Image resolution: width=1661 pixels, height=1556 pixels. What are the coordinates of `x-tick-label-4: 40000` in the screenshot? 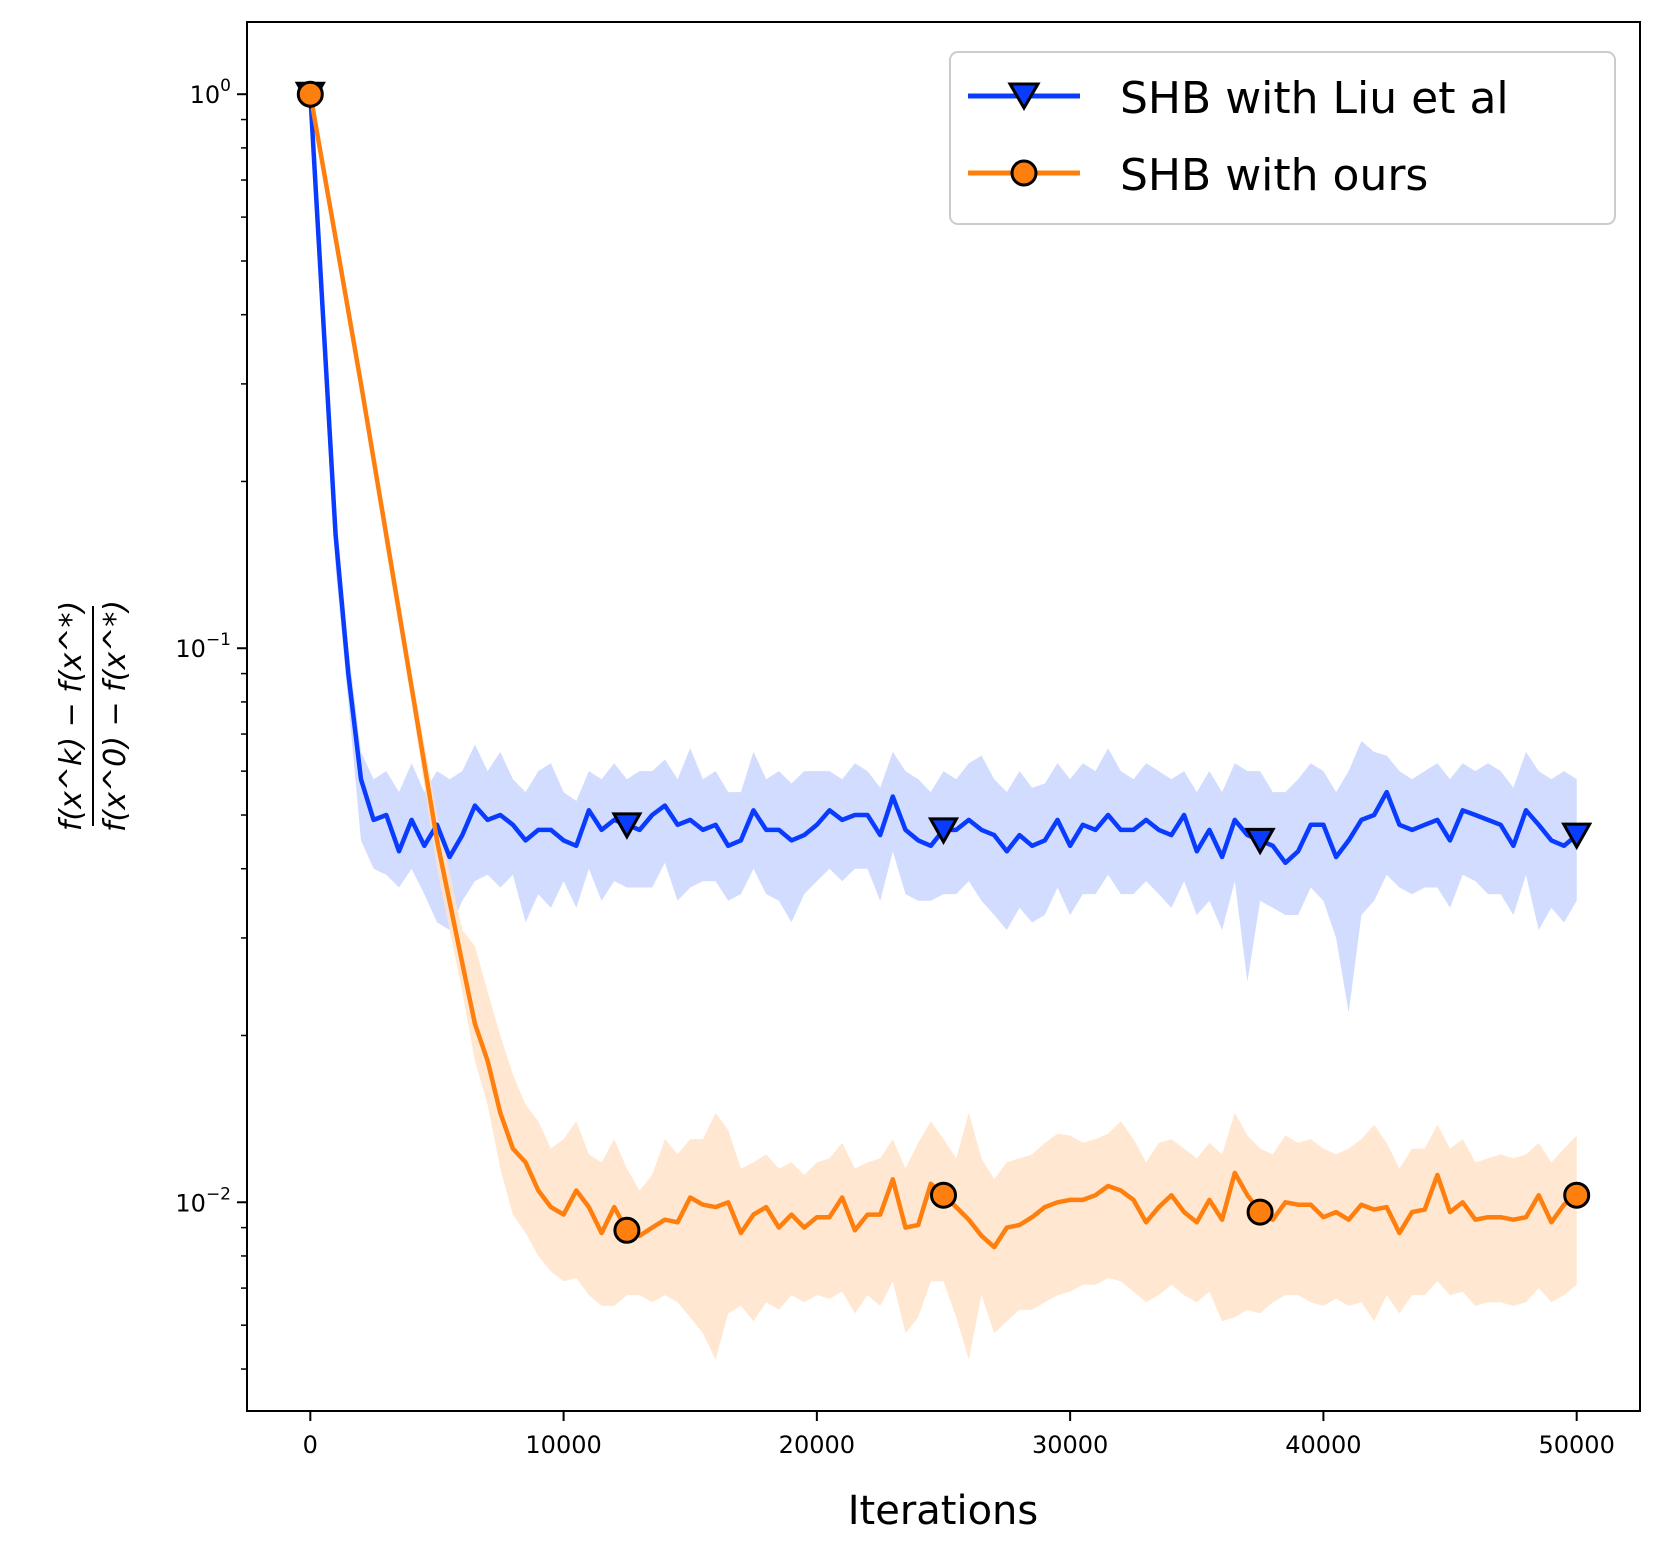 It's located at (1323, 1445).